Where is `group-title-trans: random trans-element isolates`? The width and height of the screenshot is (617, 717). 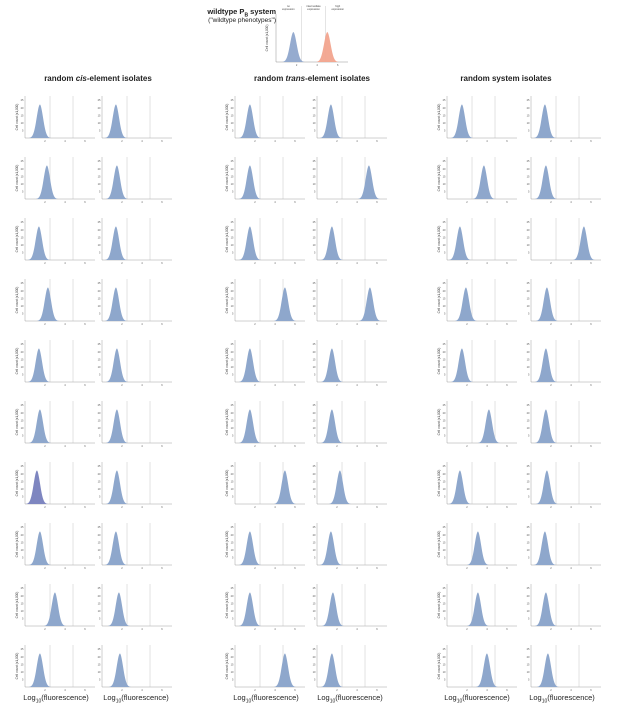
group-title-trans: random trans-element isolates is located at coordinates (312, 78).